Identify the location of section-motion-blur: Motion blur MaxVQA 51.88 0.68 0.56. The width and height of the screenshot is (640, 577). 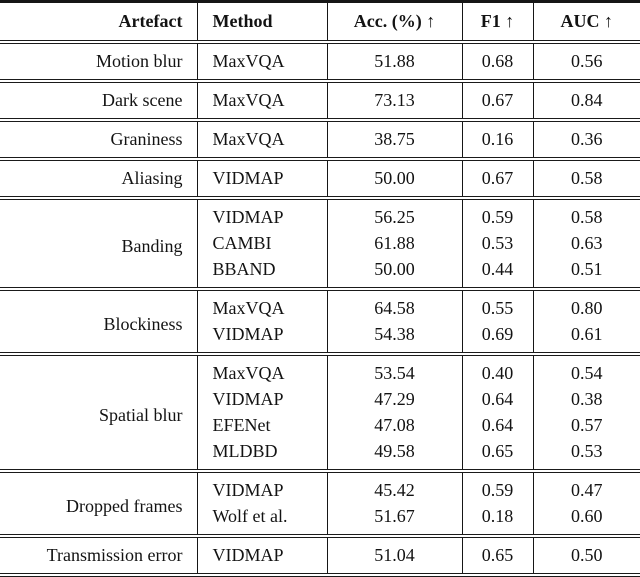
(320, 61).